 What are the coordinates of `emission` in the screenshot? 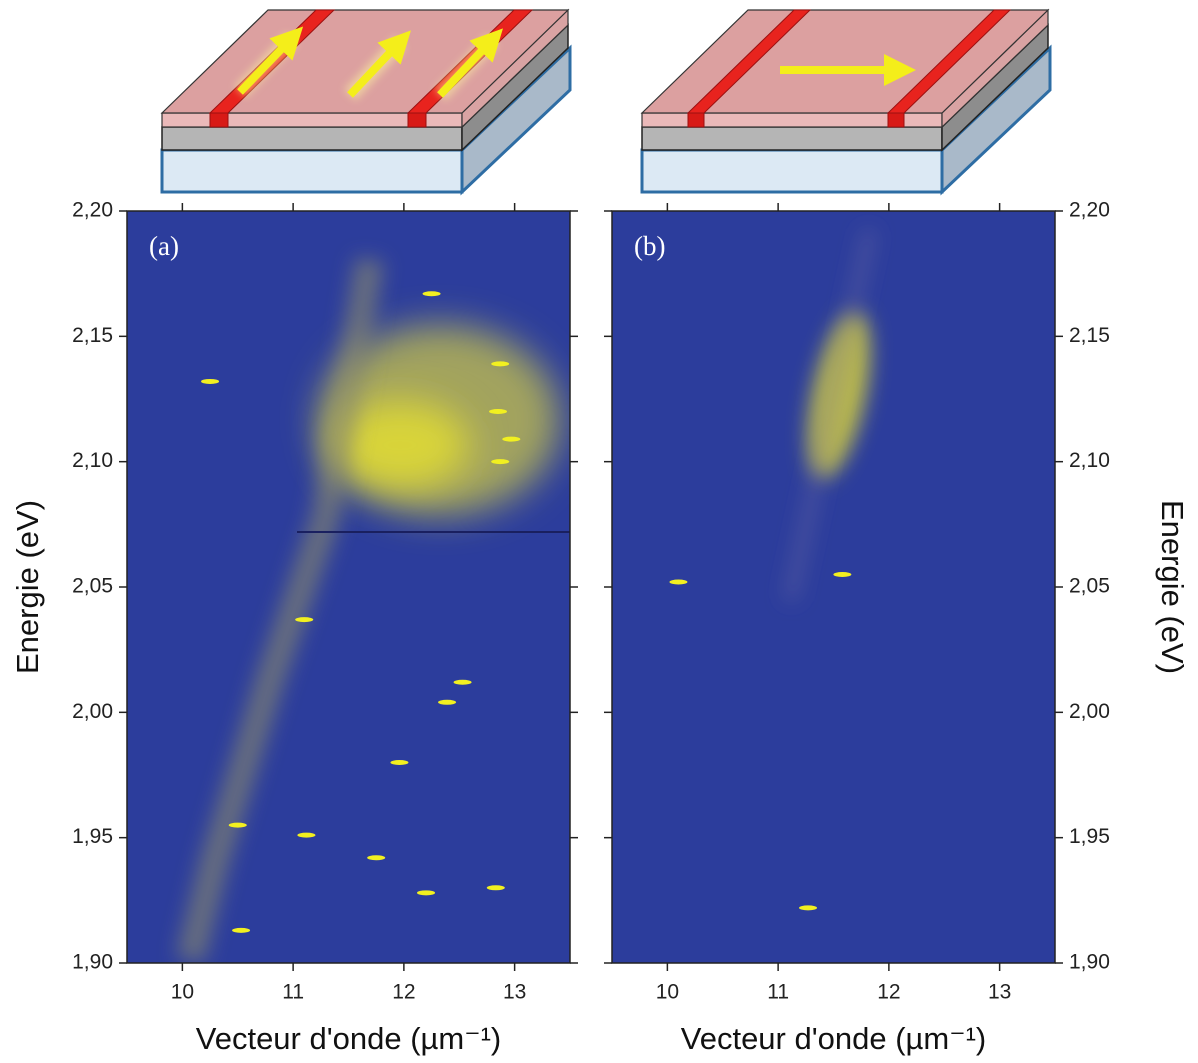 It's located at (772, 569).